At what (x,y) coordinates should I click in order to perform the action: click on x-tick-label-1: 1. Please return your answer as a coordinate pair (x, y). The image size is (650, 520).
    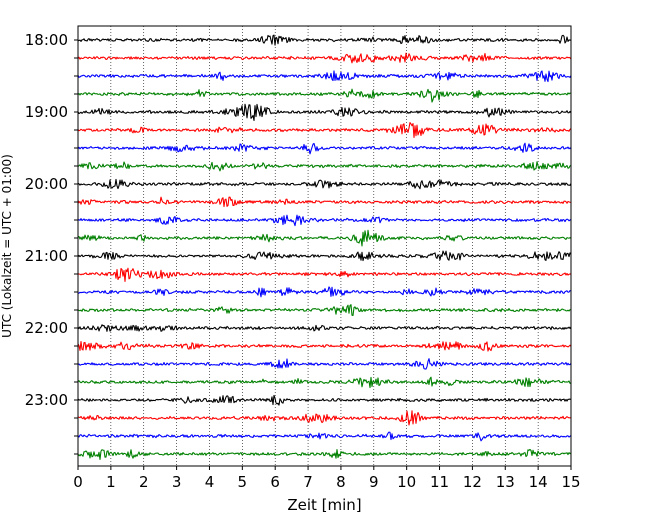
    Looking at the image, I should click on (111, 482).